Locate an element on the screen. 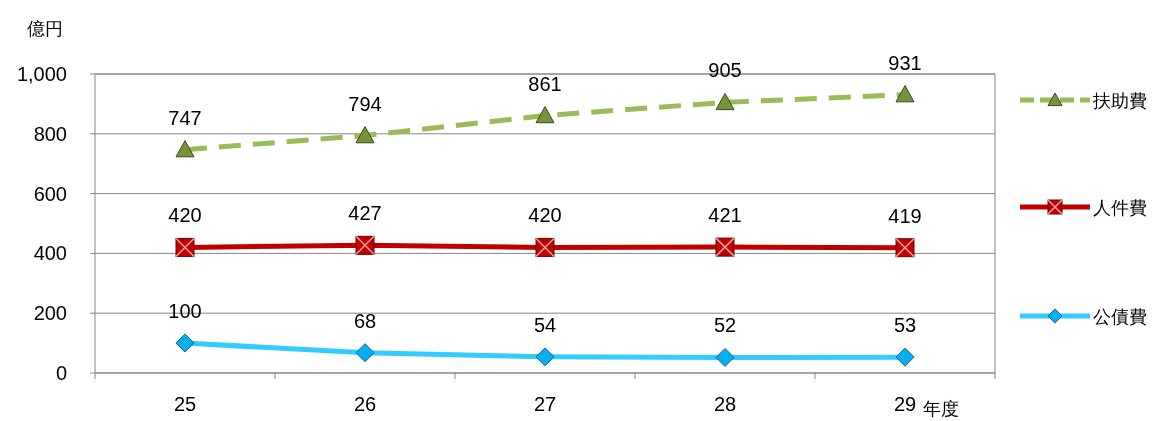 The width and height of the screenshot is (1171, 421). data-label: 427 is located at coordinates (365, 213).